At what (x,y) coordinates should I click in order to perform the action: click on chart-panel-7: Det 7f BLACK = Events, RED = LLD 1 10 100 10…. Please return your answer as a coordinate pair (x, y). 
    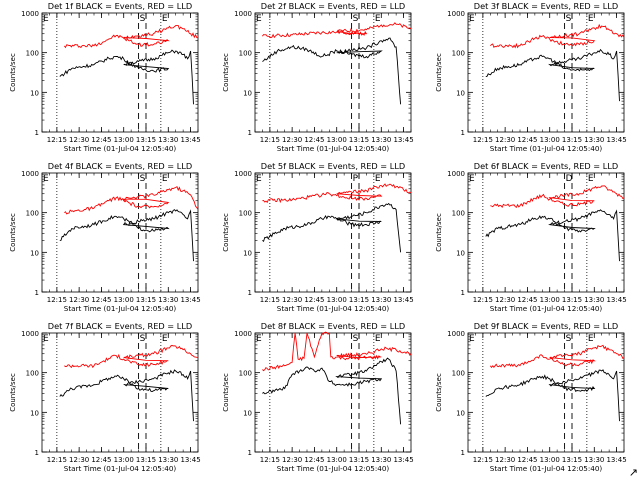
    Looking at the image, I should click on (105, 397).